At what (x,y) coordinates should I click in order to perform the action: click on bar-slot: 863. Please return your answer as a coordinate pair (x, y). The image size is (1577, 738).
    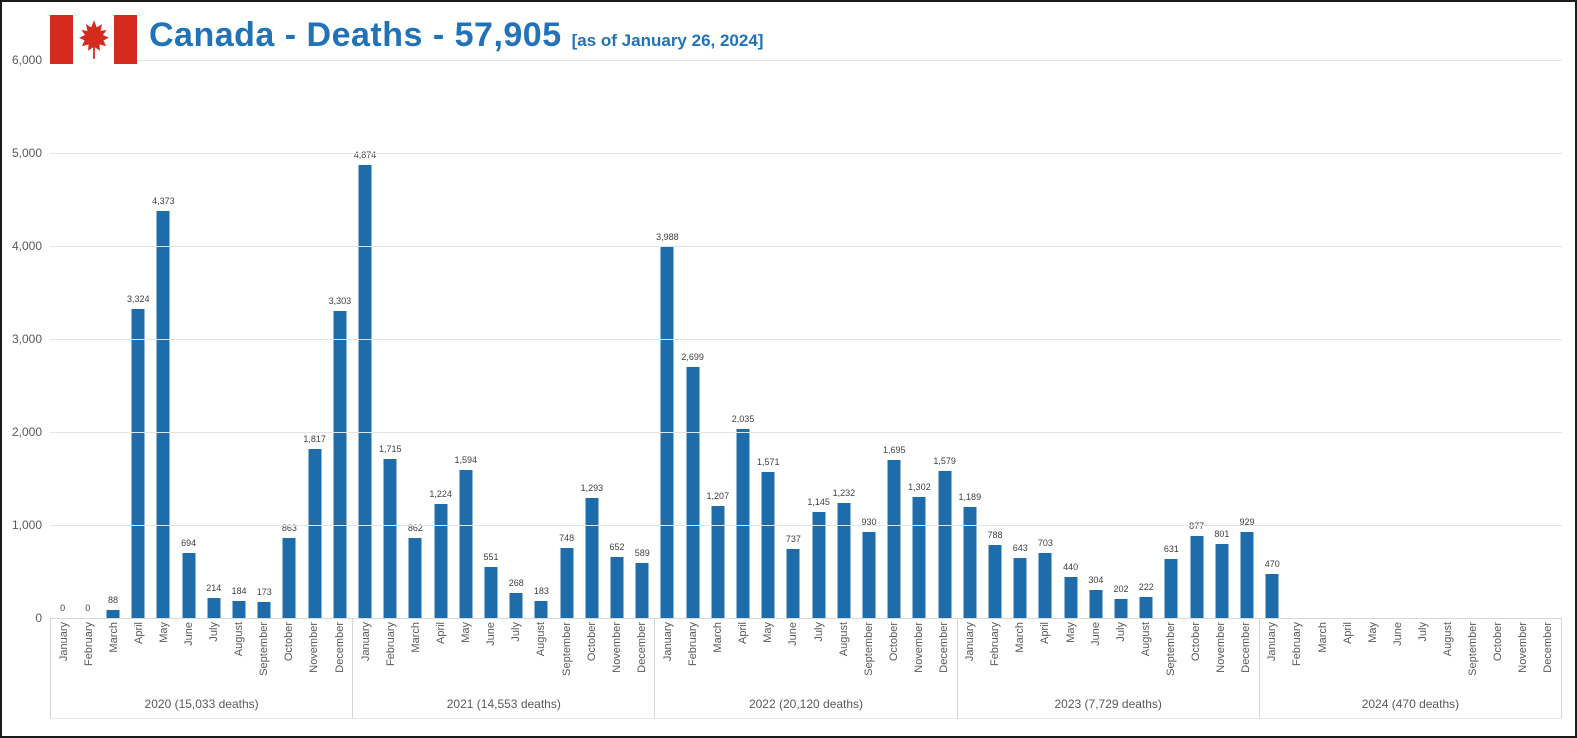
    Looking at the image, I should click on (289, 339).